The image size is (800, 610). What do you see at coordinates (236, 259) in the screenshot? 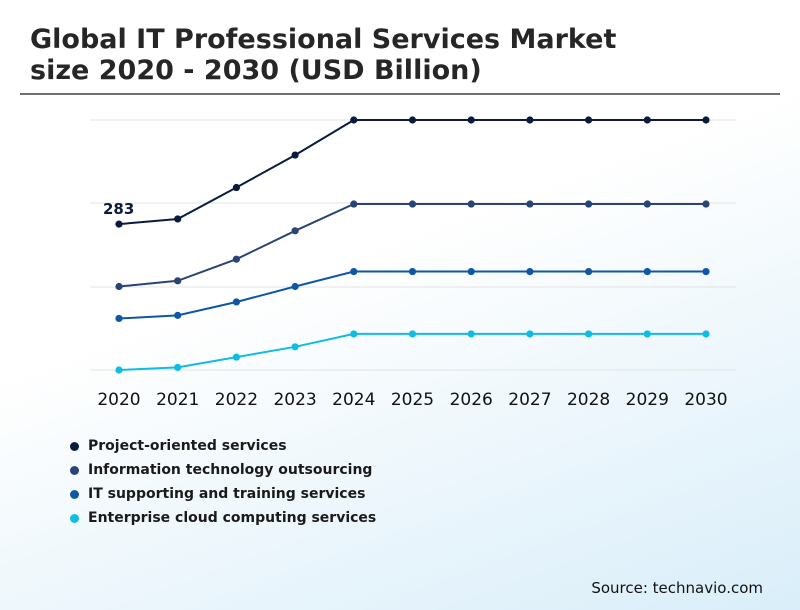
I see `data-point-s2-2022` at bounding box center [236, 259].